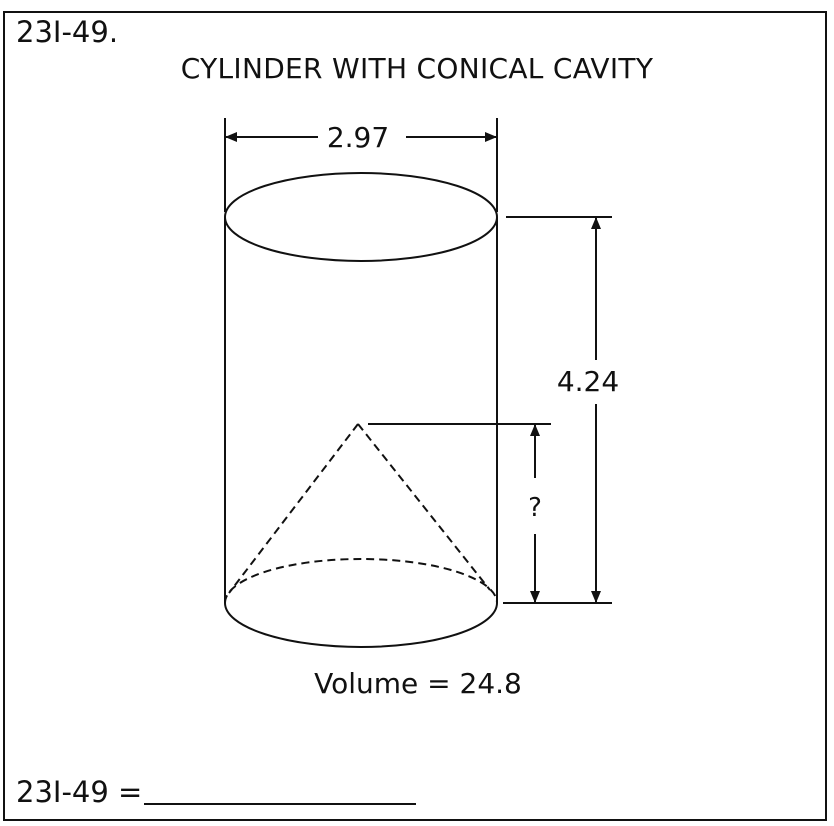 This screenshot has width=834, height=826. Describe the element at coordinates (361, 581) in the screenshot. I see `cylinder-bottom-back-arc` at that location.